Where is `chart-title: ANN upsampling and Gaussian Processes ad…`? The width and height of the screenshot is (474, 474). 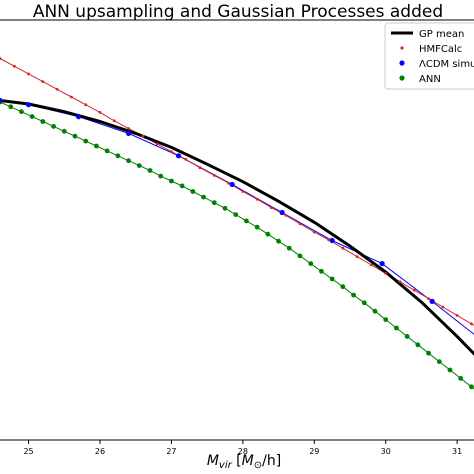 chart-title: ANN upsampling and Gaussian Processes ad… is located at coordinates (238, 12).